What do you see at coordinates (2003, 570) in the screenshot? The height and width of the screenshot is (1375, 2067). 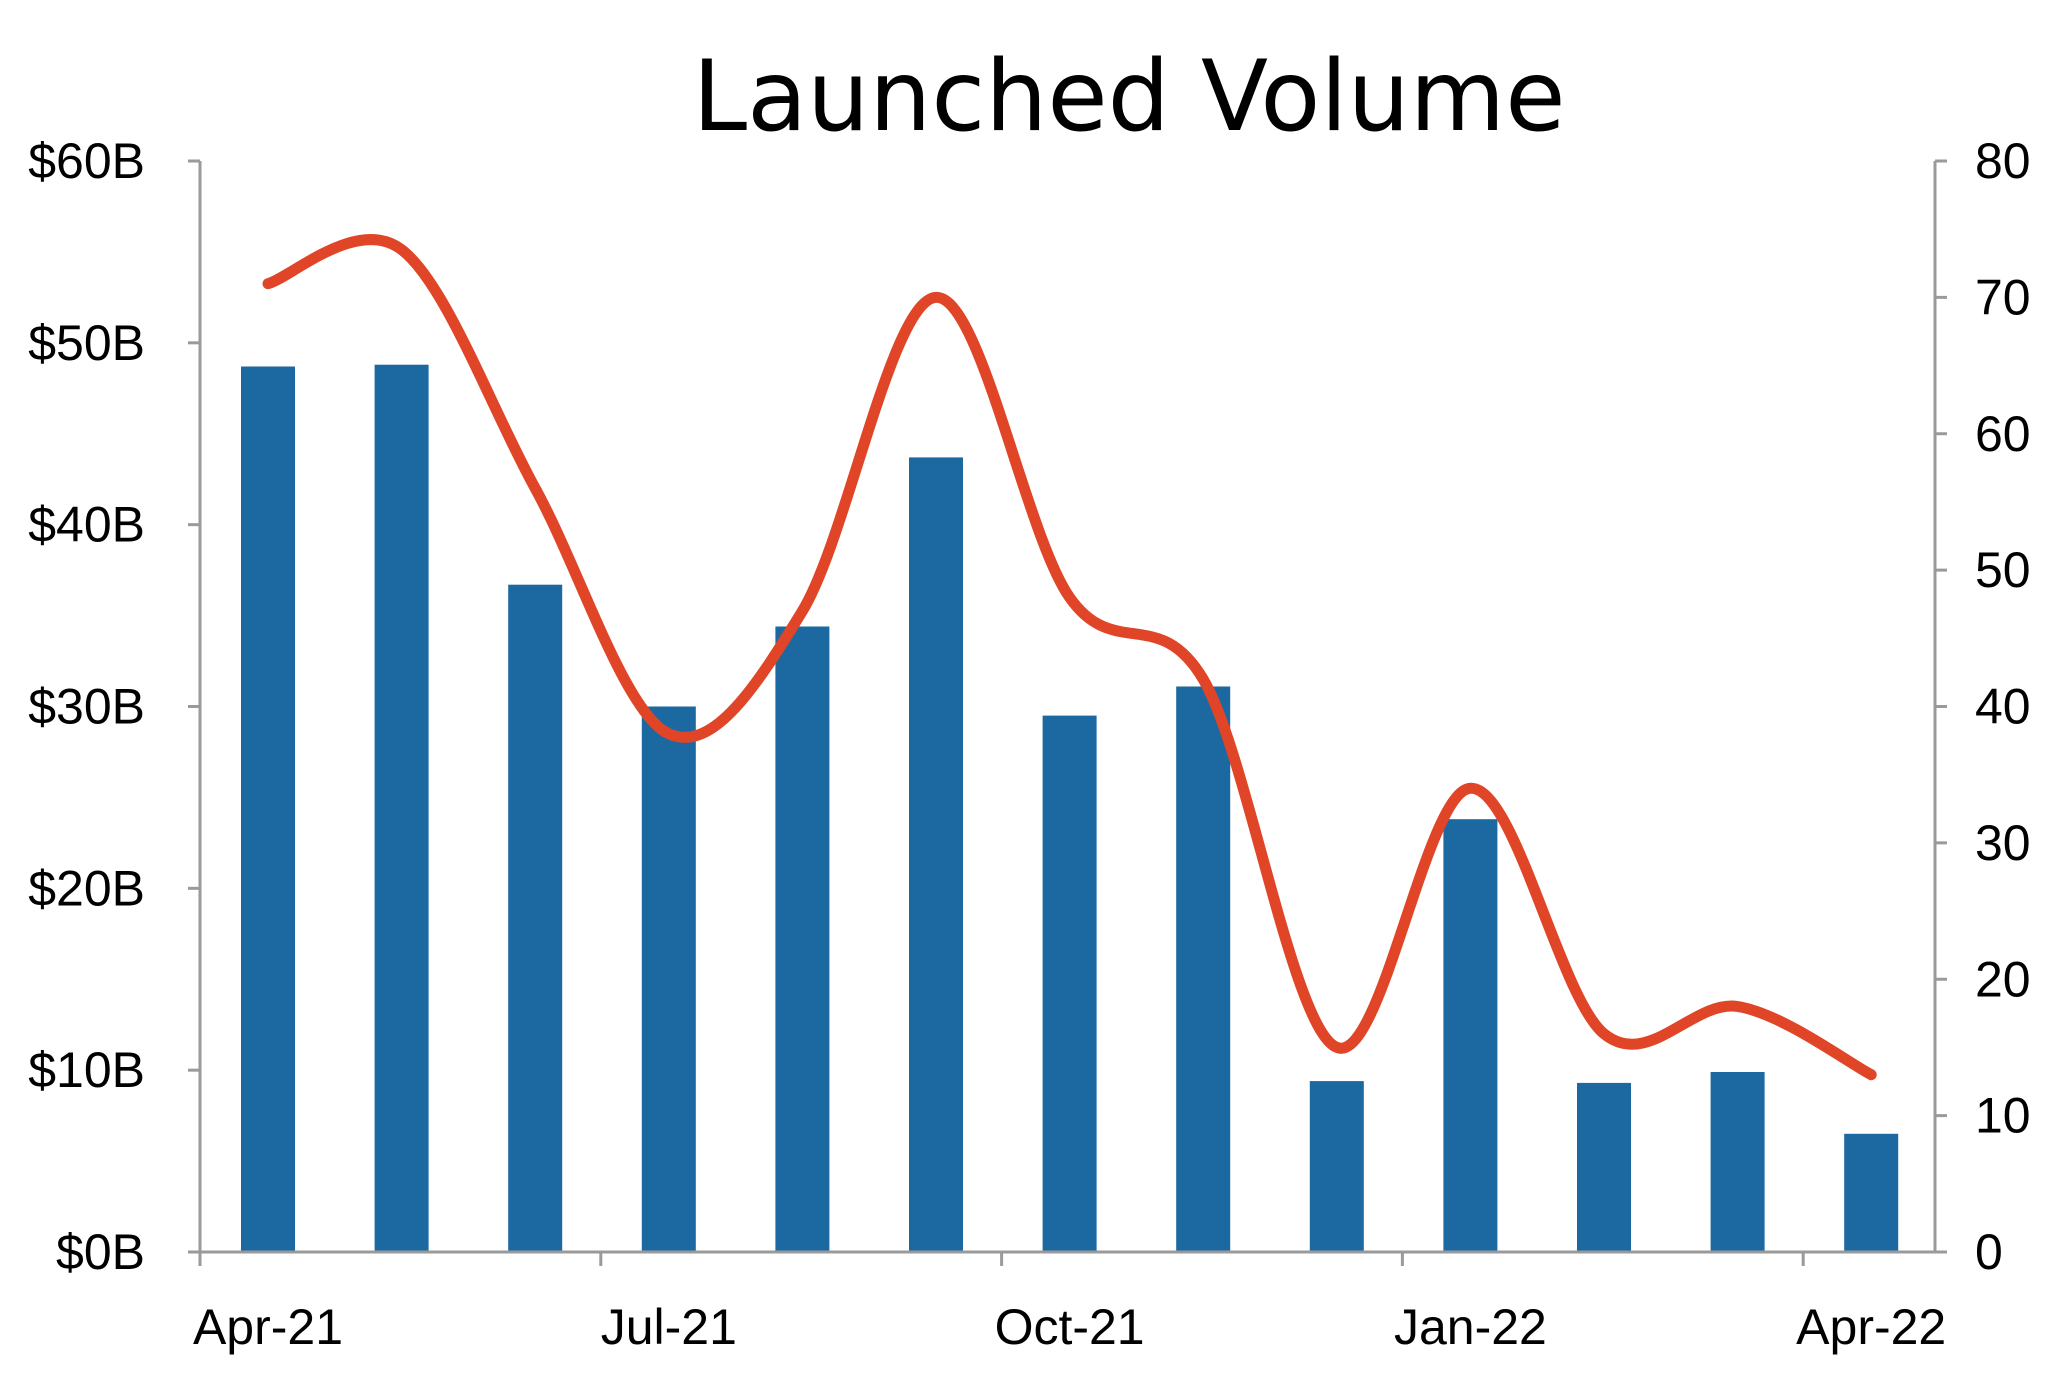 I see `right-y-tick-label: 50` at bounding box center [2003, 570].